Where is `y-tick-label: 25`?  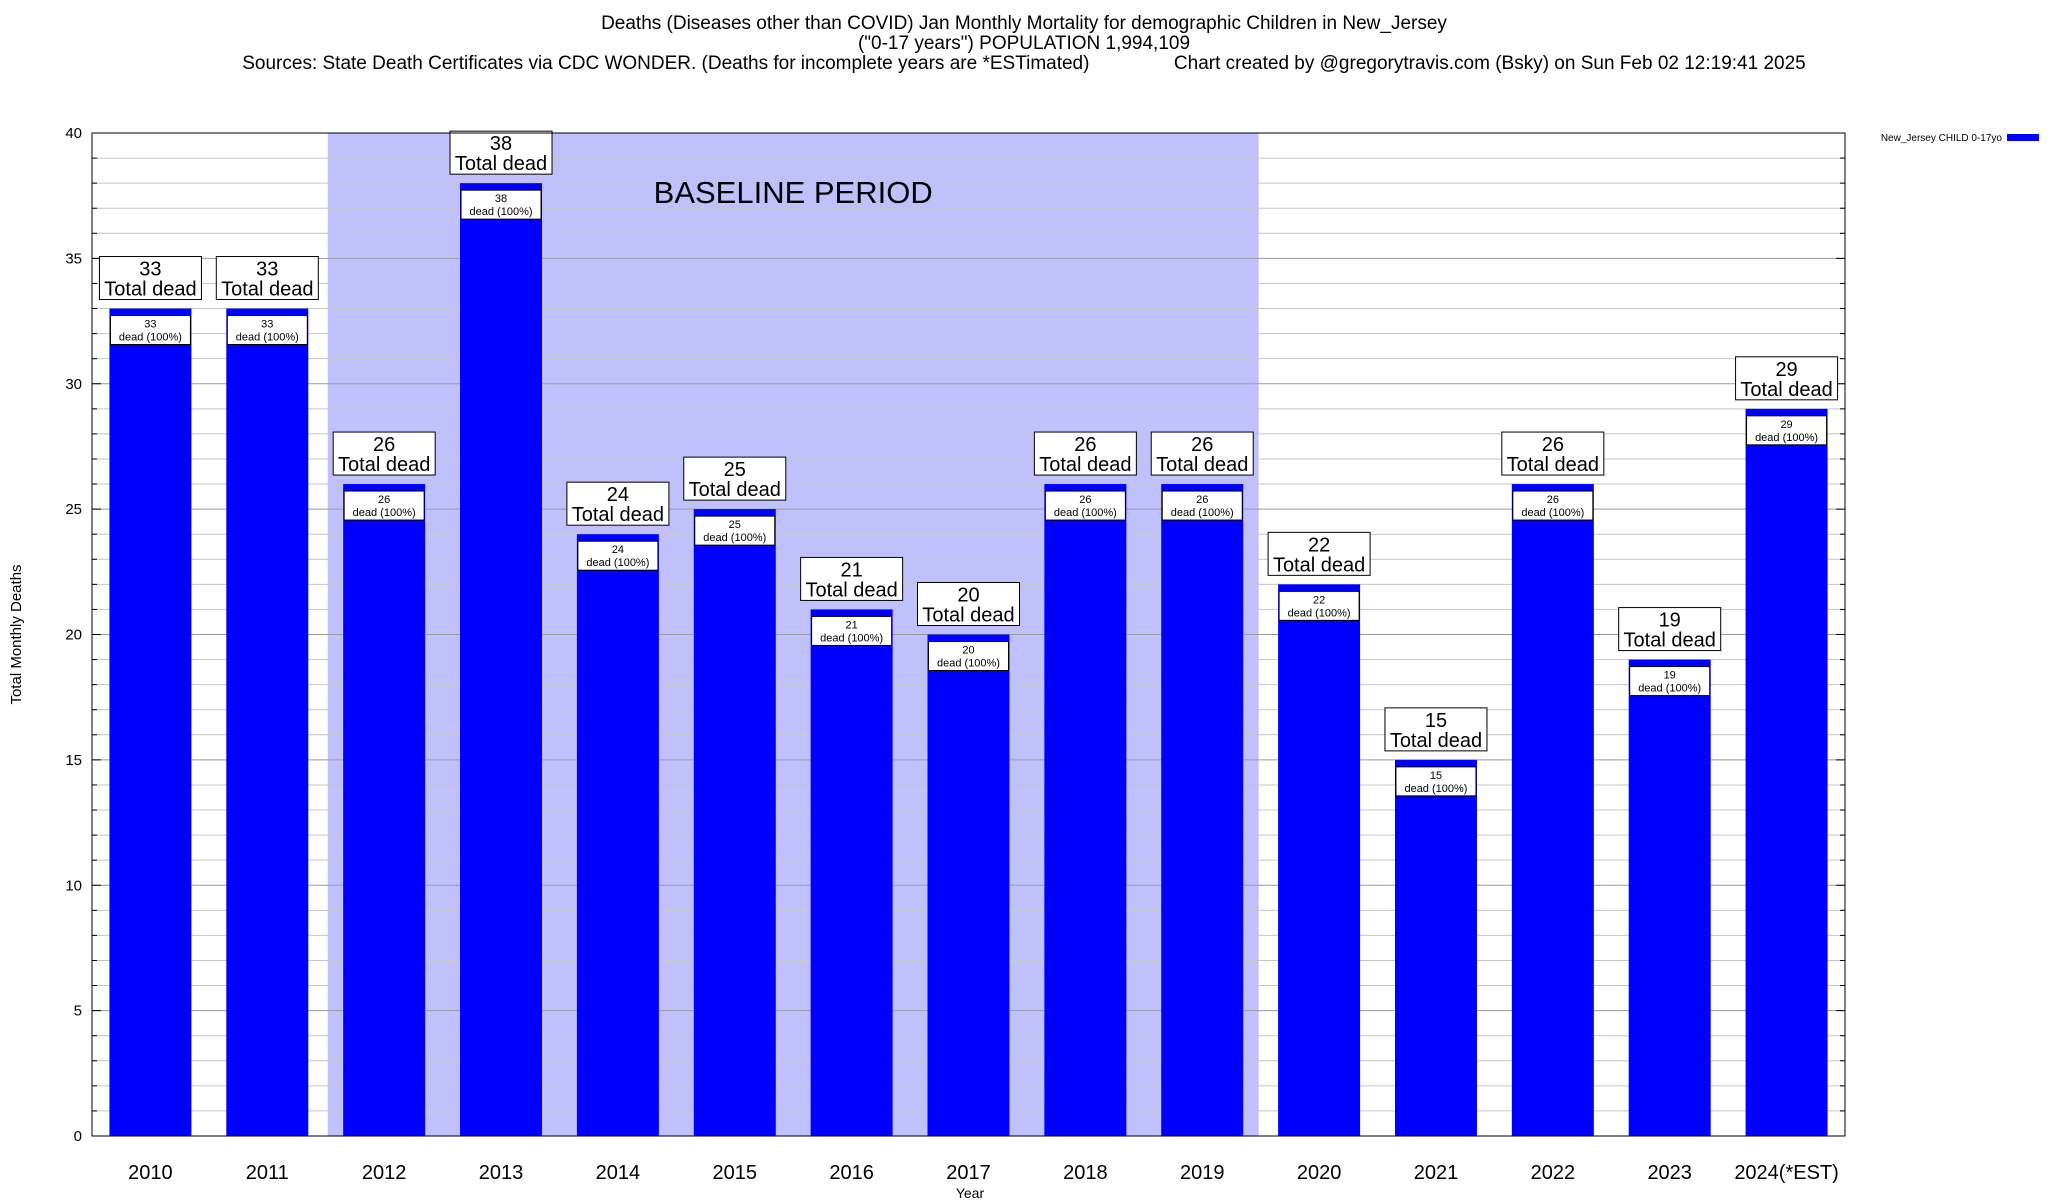
y-tick-label: 25 is located at coordinates (73, 509).